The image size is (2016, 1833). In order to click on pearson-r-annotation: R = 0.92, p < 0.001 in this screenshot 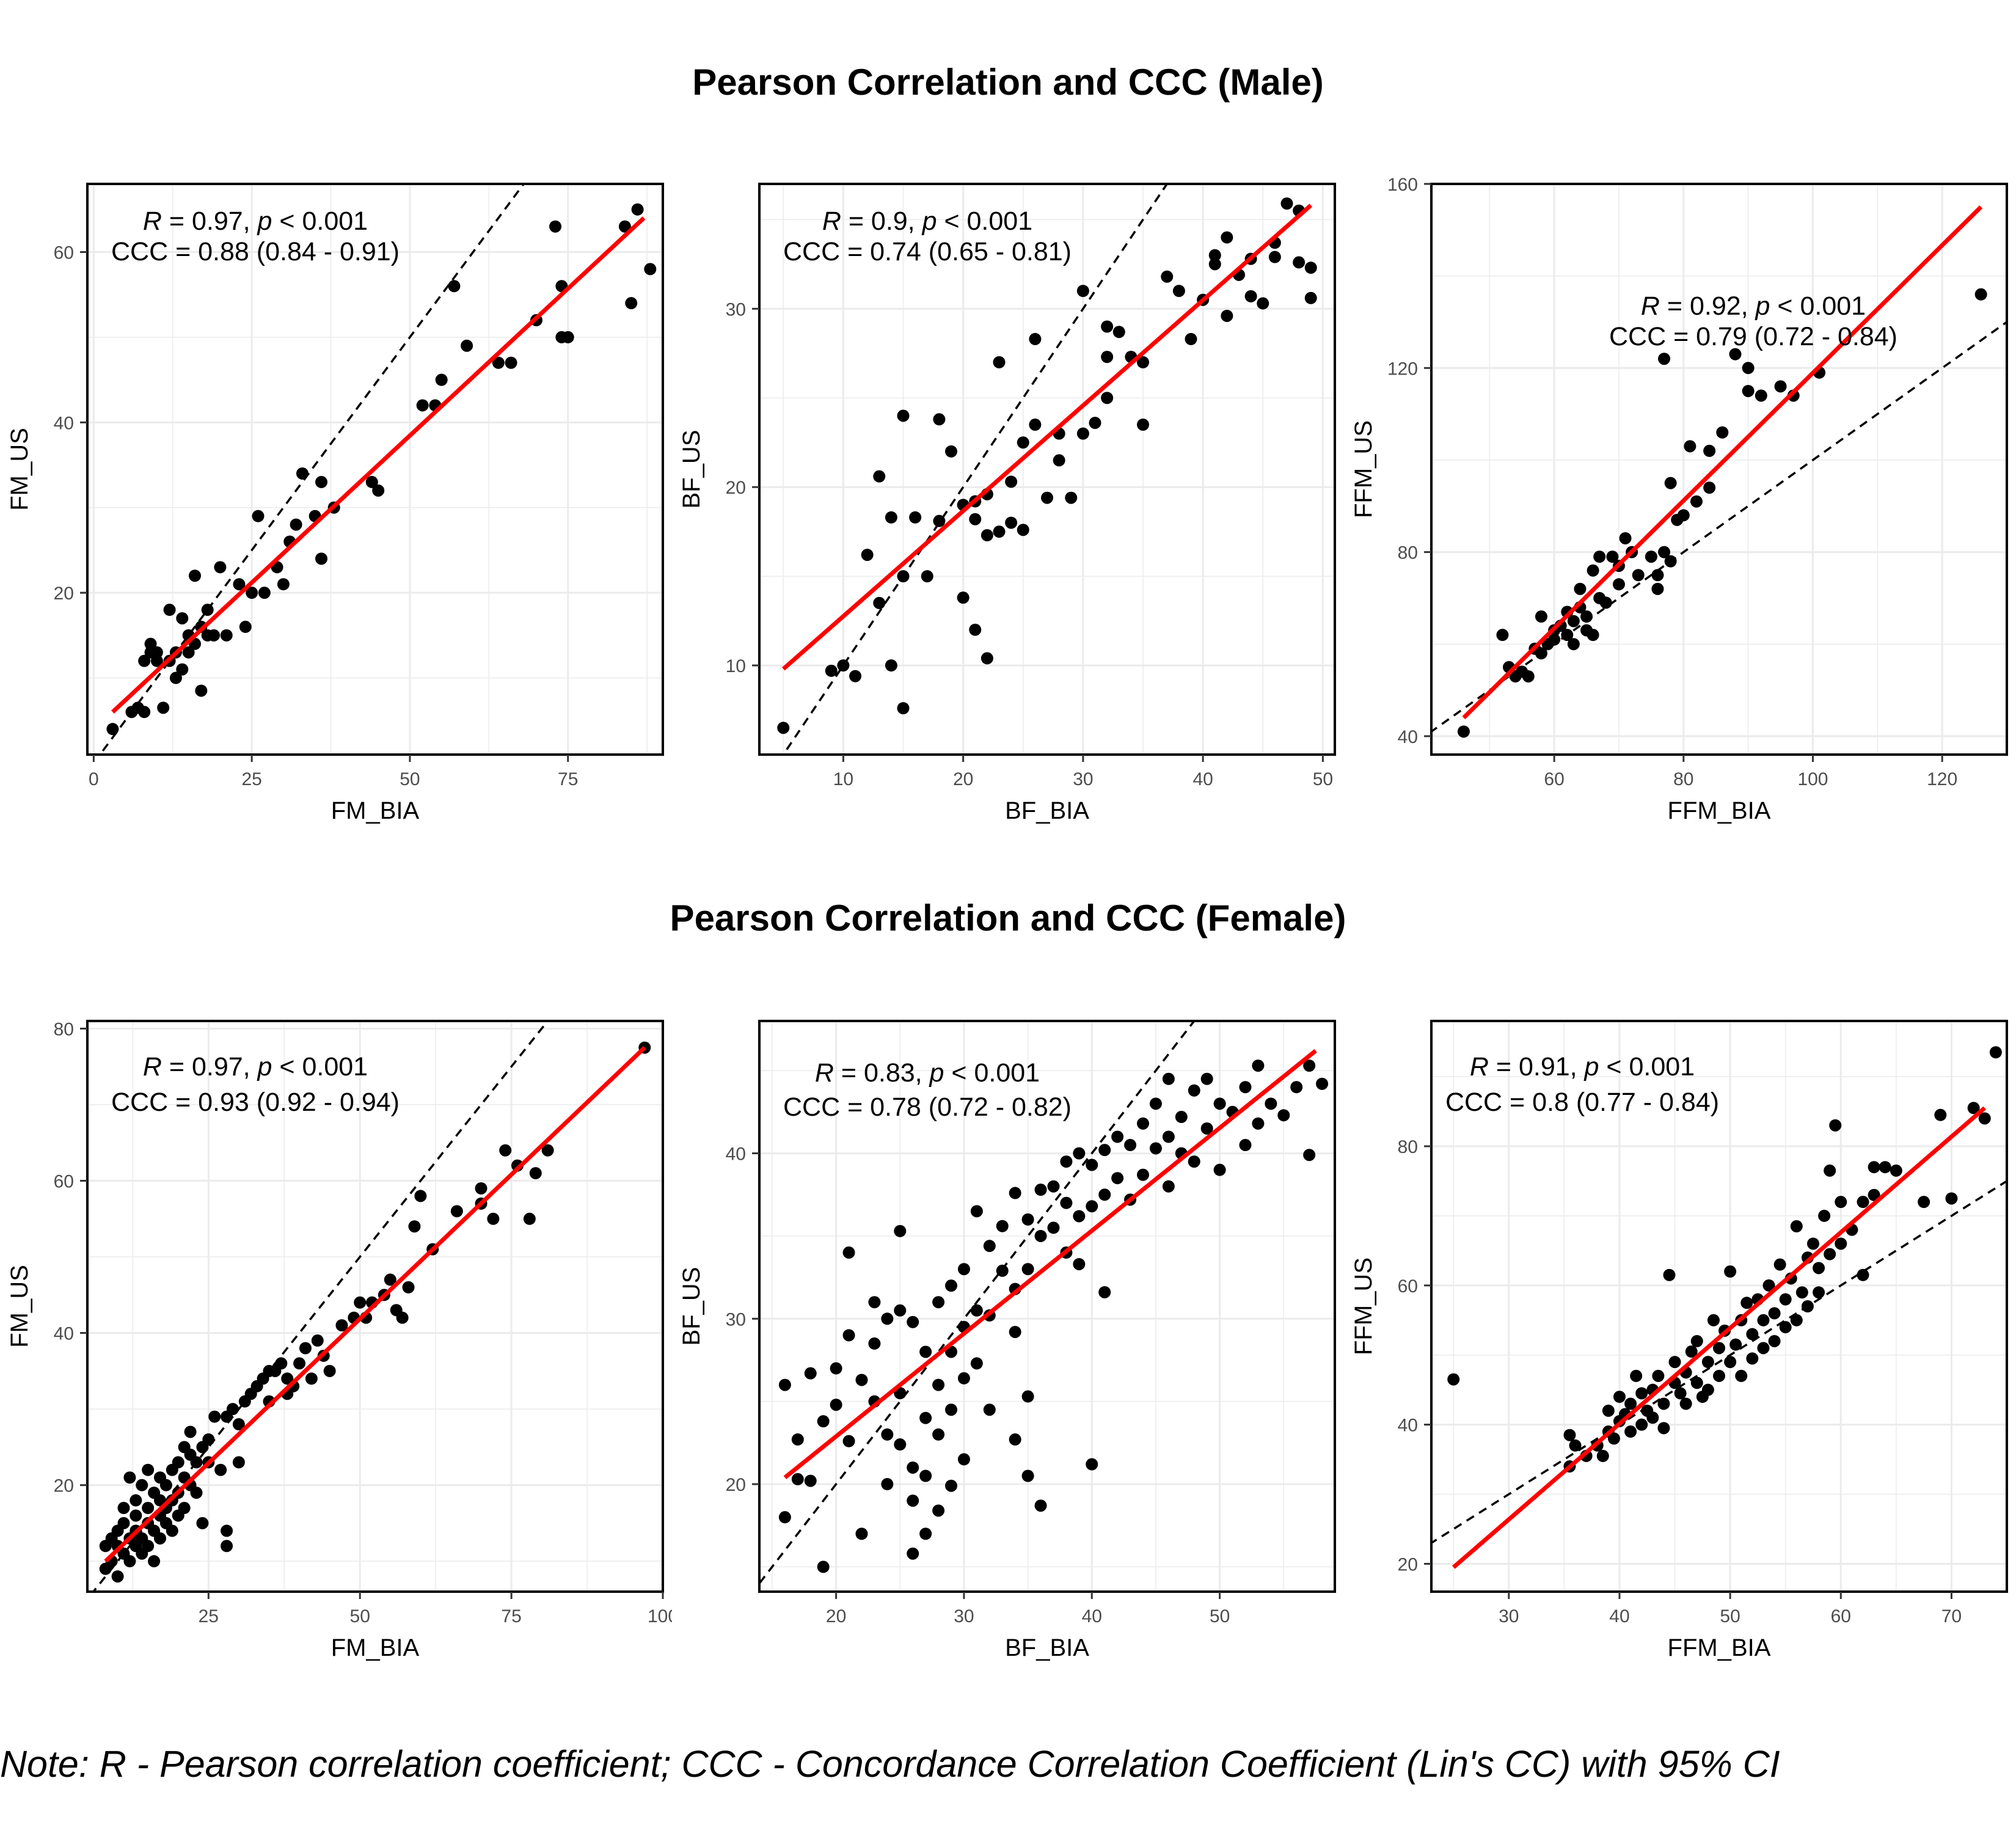, I will do `click(1754, 306)`.